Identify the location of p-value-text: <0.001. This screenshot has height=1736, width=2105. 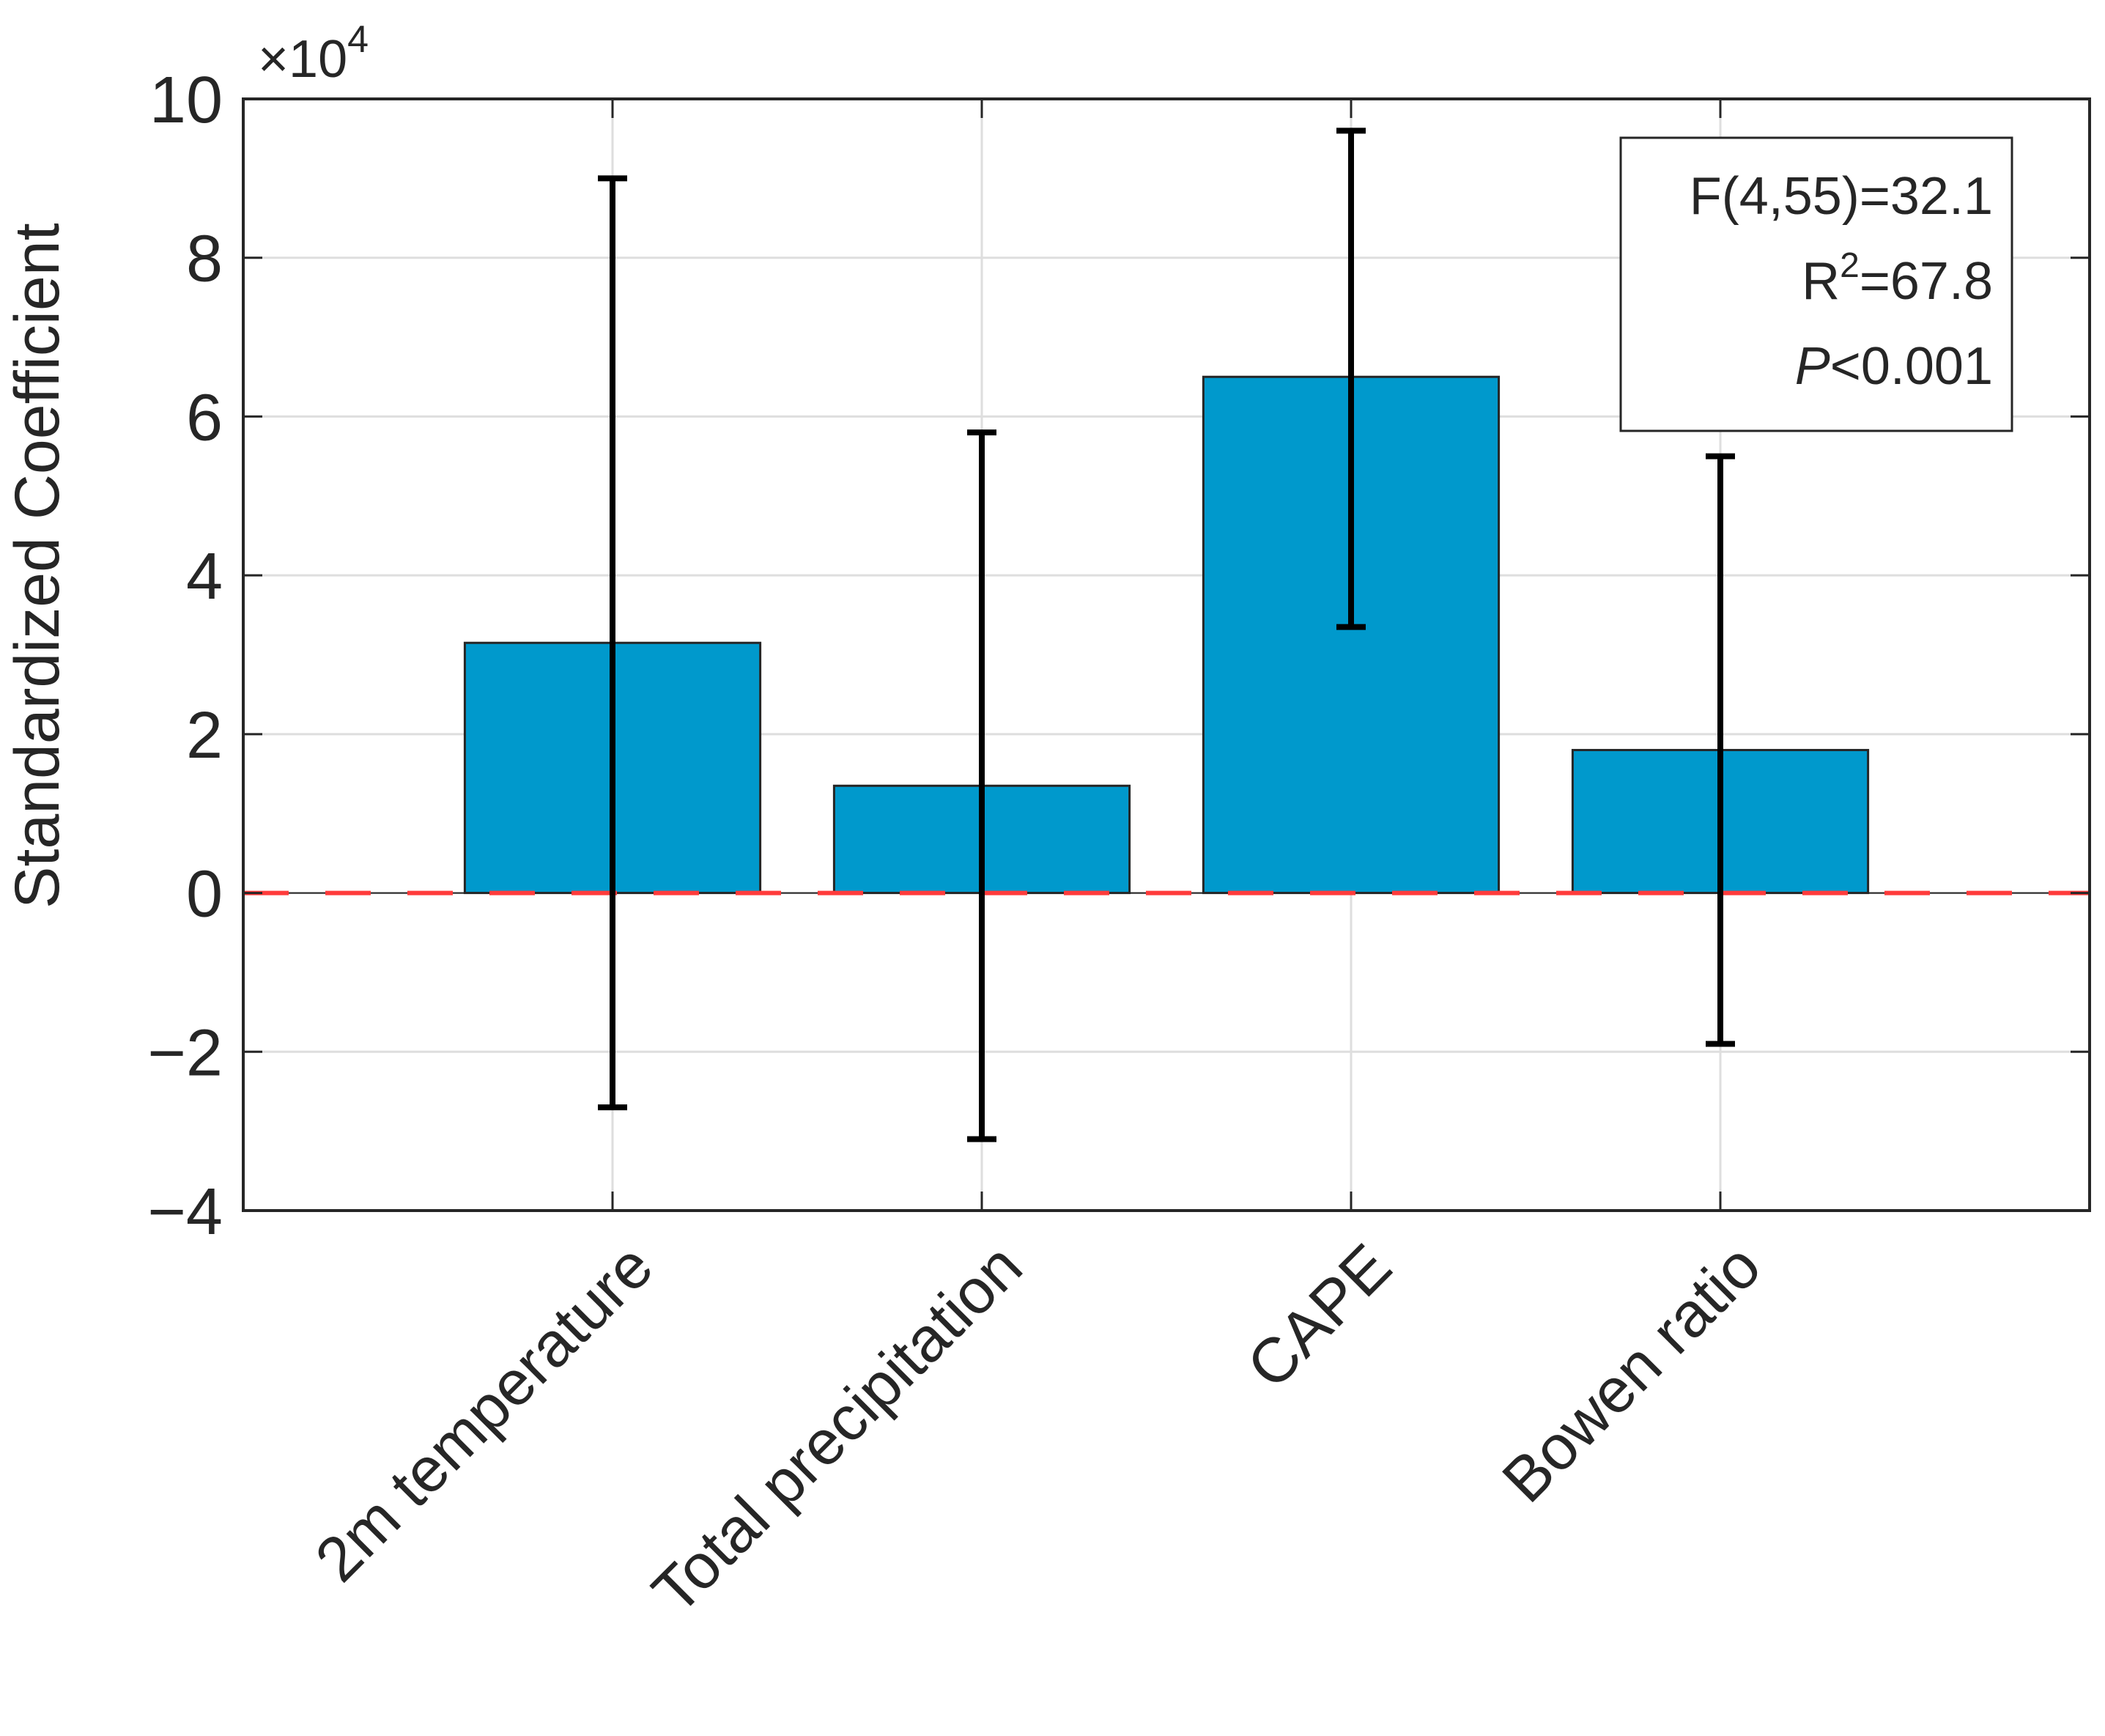
(1911, 366).